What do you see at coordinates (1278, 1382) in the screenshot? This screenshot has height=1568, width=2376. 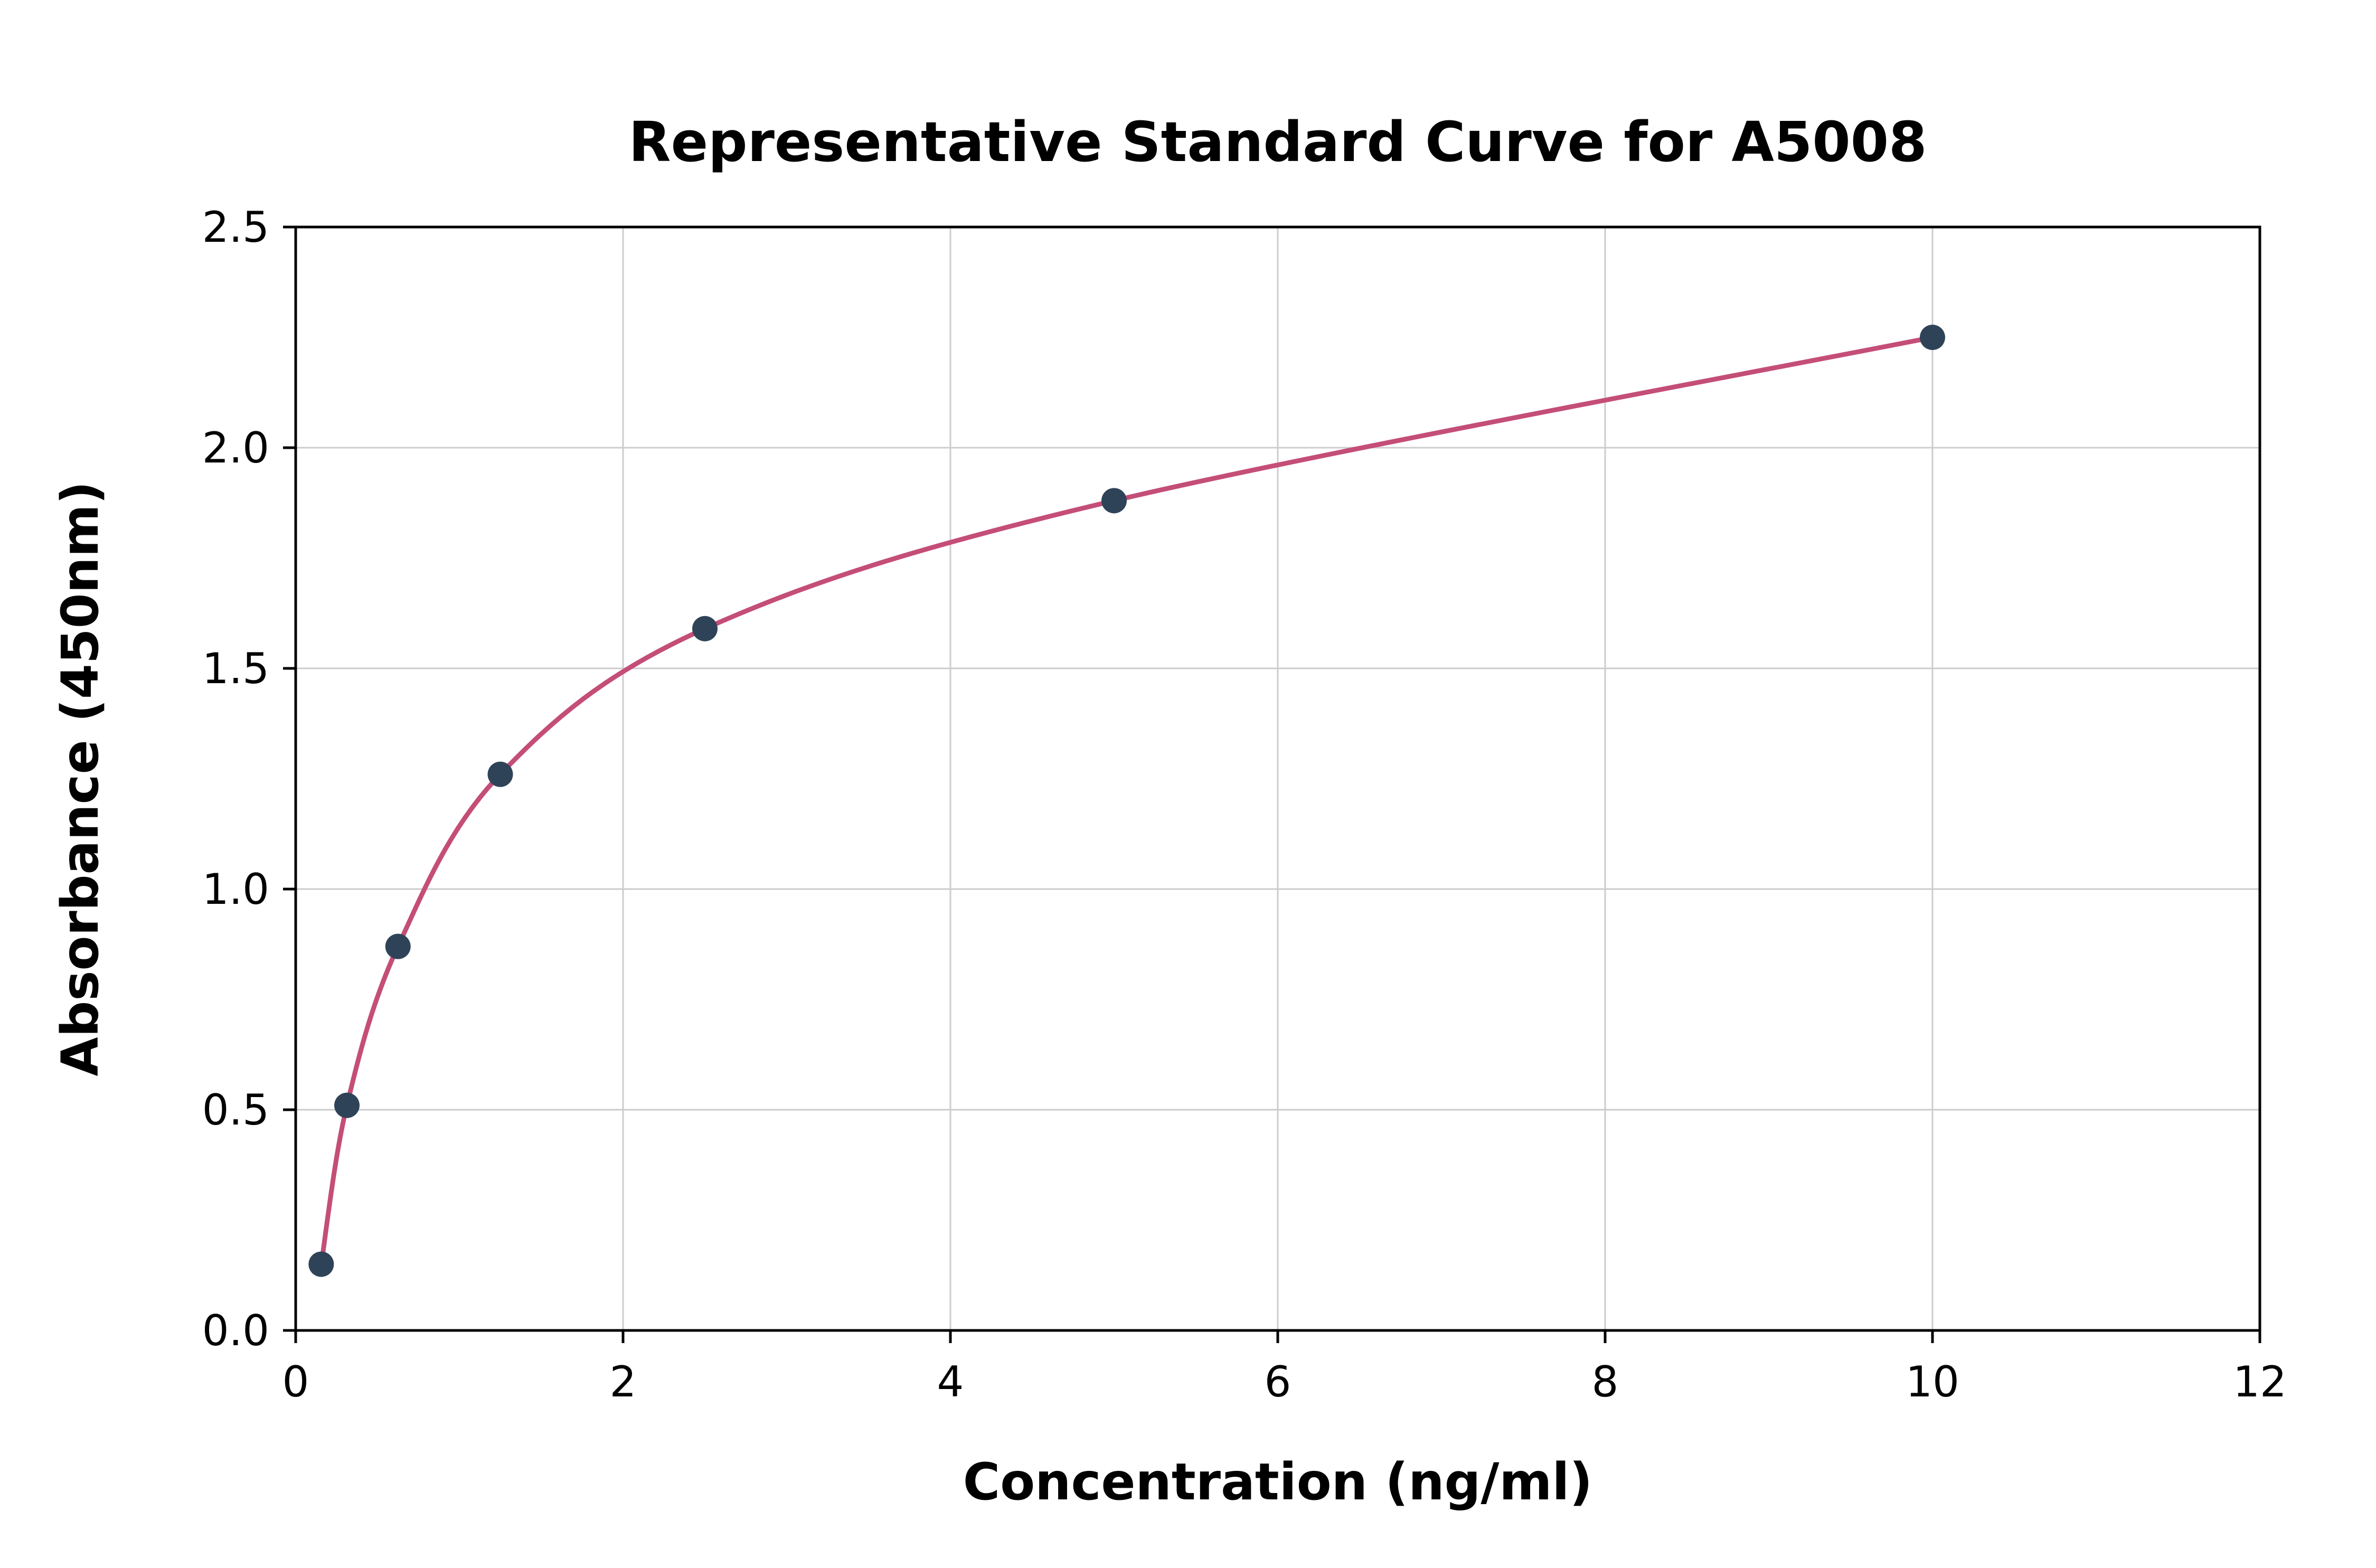 I see `x-tick-label: 6` at bounding box center [1278, 1382].